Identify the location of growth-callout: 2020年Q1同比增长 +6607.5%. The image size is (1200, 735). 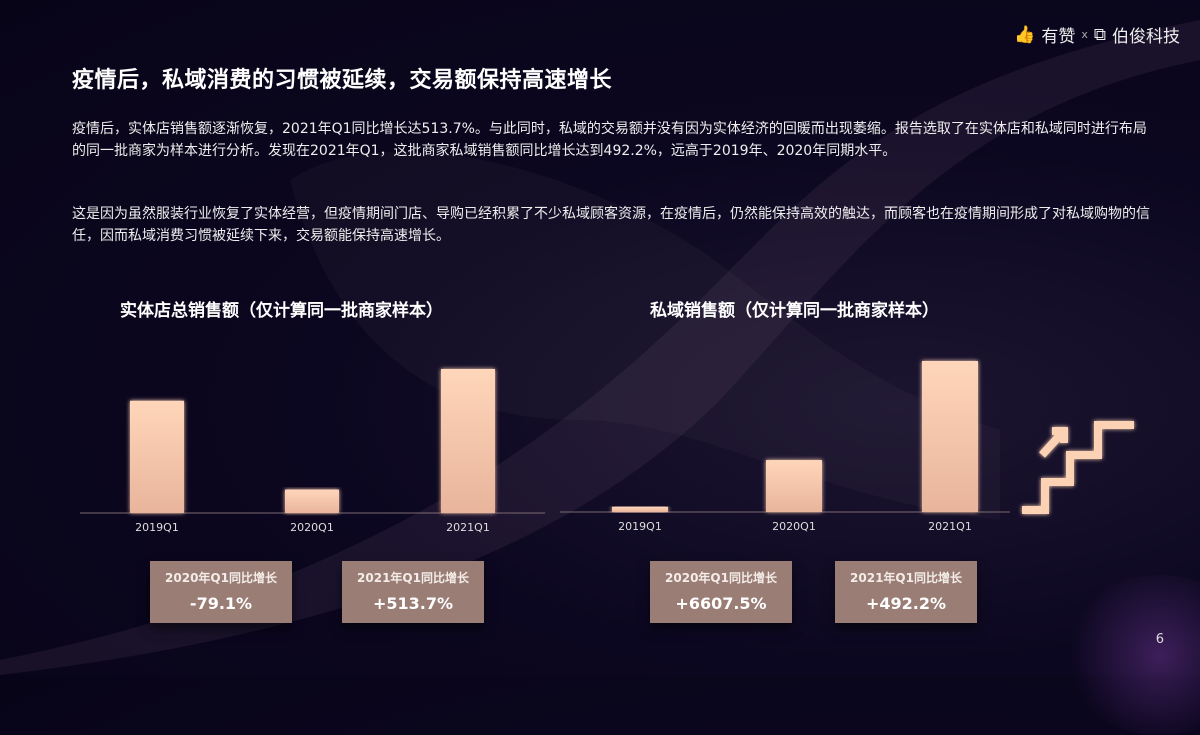
(721, 592).